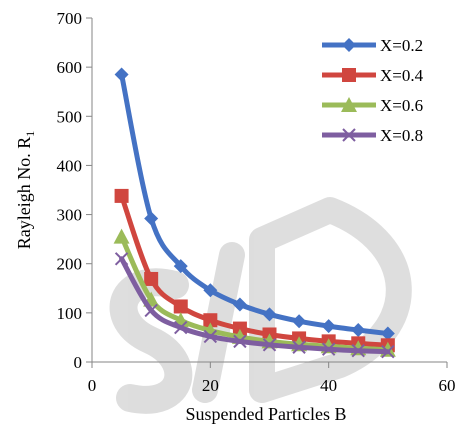  What do you see at coordinates (210, 385) in the screenshot?
I see `x-tick-label: 20` at bounding box center [210, 385].